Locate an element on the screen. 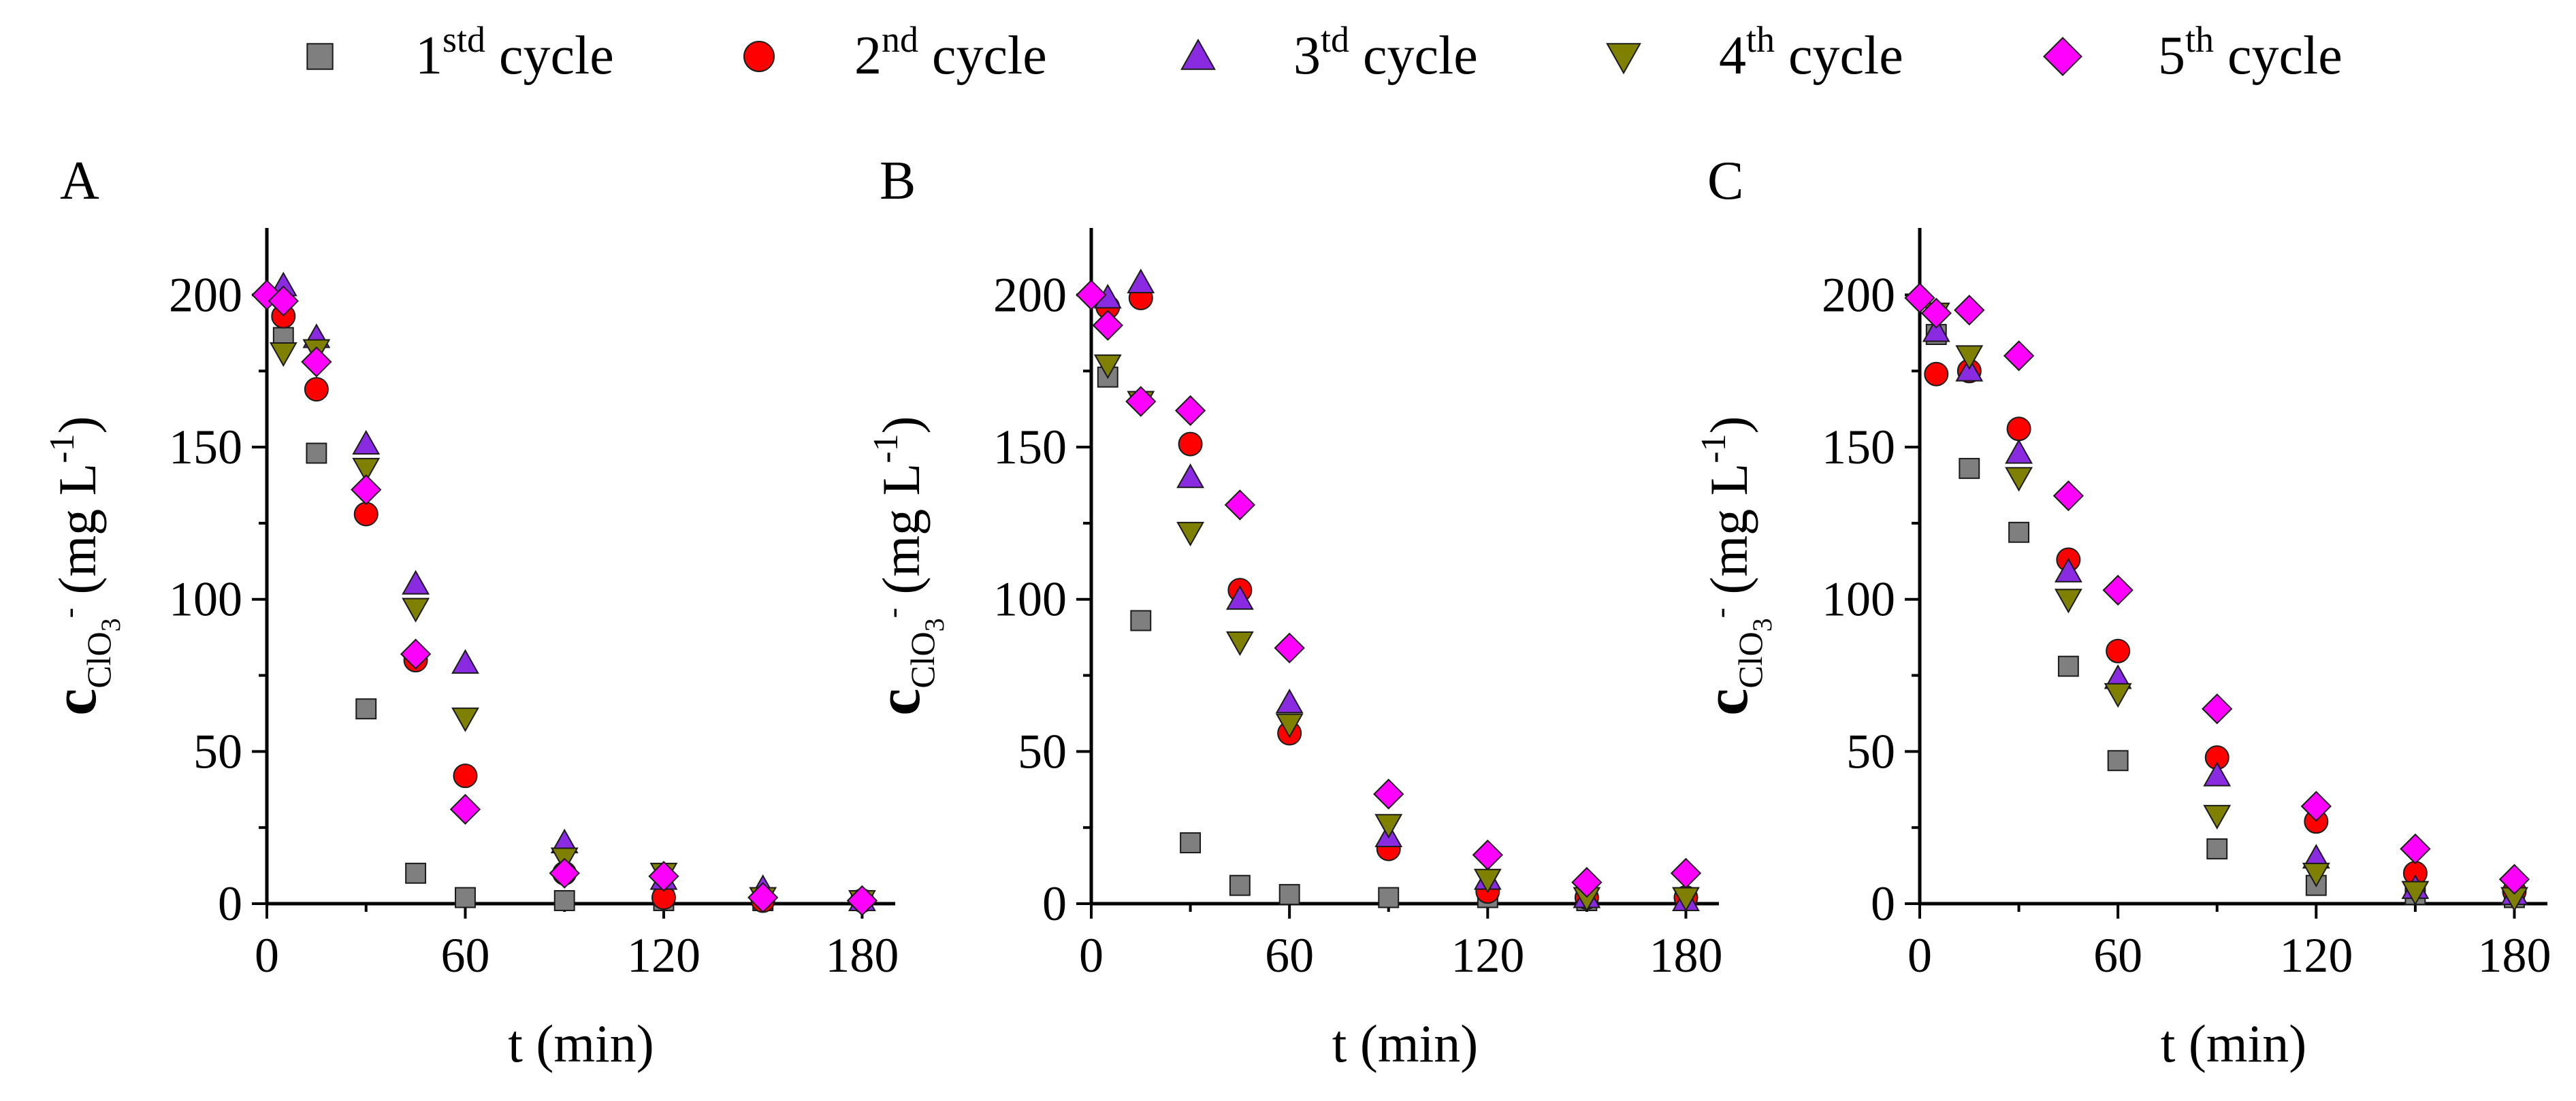  legend-item-2nd: 2nd cycle is located at coordinates (895, 52).